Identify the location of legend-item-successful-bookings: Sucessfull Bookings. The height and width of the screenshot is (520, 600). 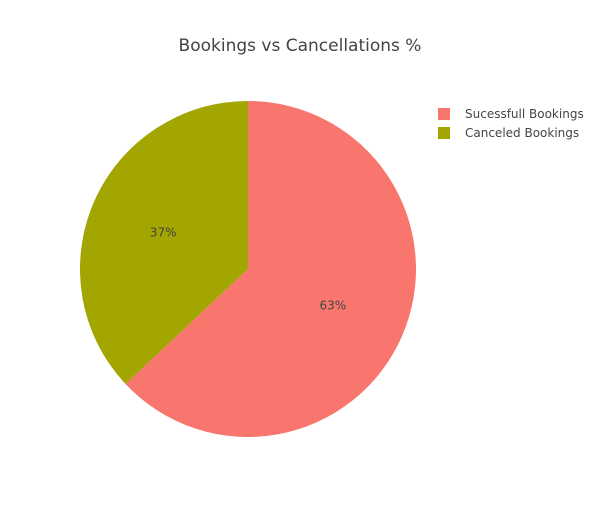
(511, 114).